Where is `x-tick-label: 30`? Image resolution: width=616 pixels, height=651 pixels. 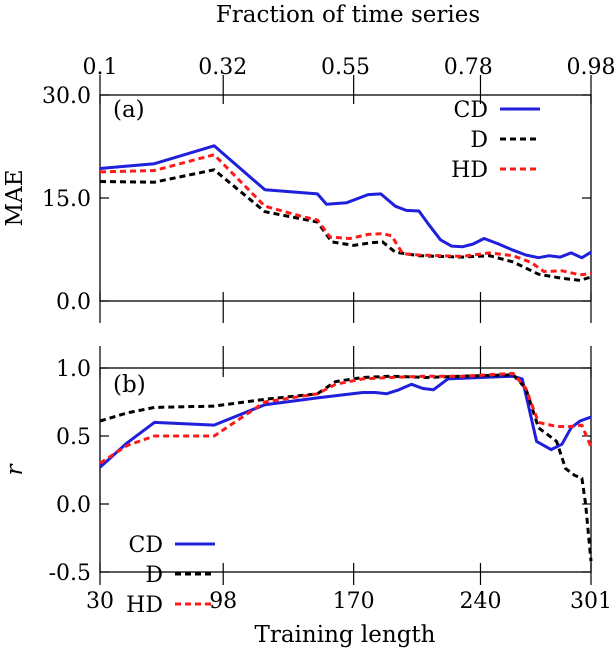
x-tick-label: 30 is located at coordinates (100, 601).